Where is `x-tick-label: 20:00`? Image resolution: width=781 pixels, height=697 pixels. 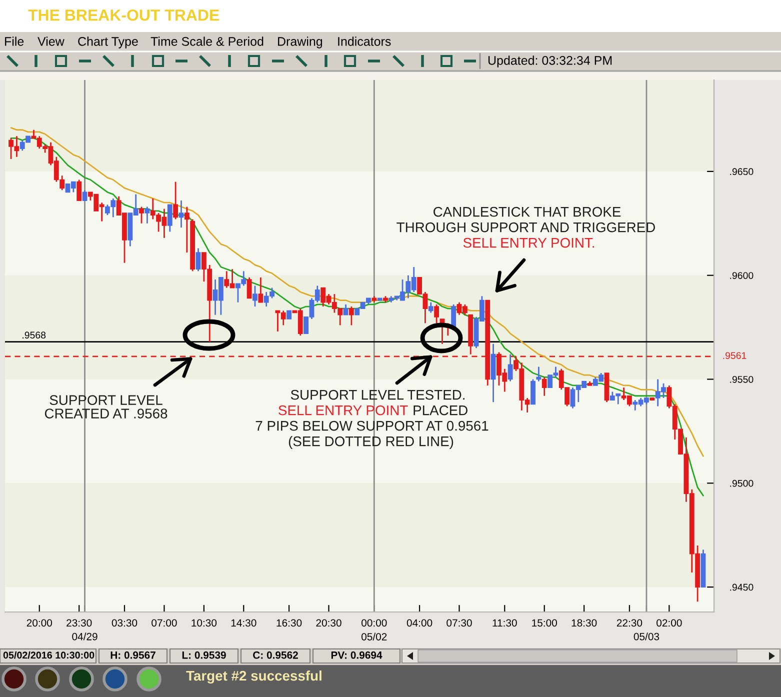
x-tick-label: 20:00 is located at coordinates (39, 623).